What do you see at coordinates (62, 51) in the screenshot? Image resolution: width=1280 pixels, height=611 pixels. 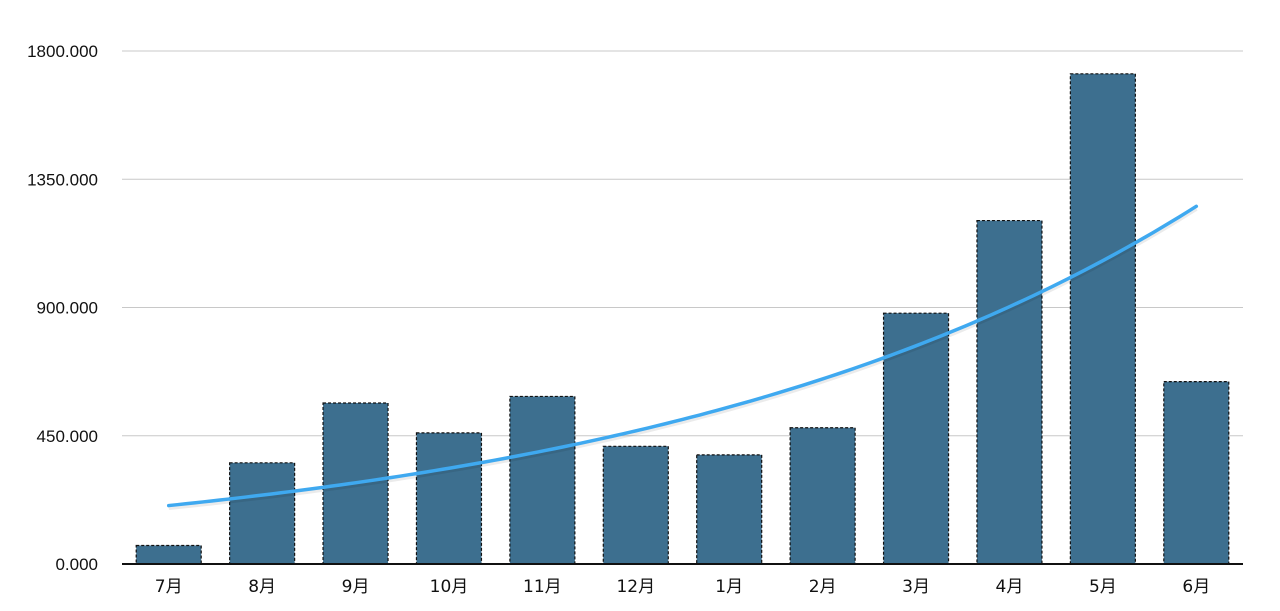 I see `y-tick-label: 1800.000` at bounding box center [62, 51].